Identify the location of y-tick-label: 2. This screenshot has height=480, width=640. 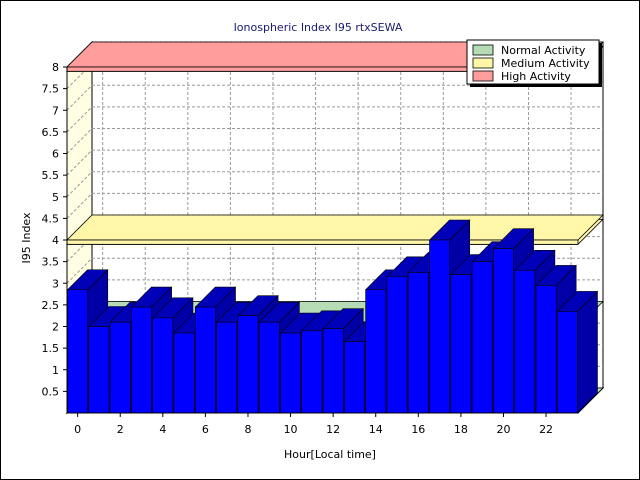
(55, 327).